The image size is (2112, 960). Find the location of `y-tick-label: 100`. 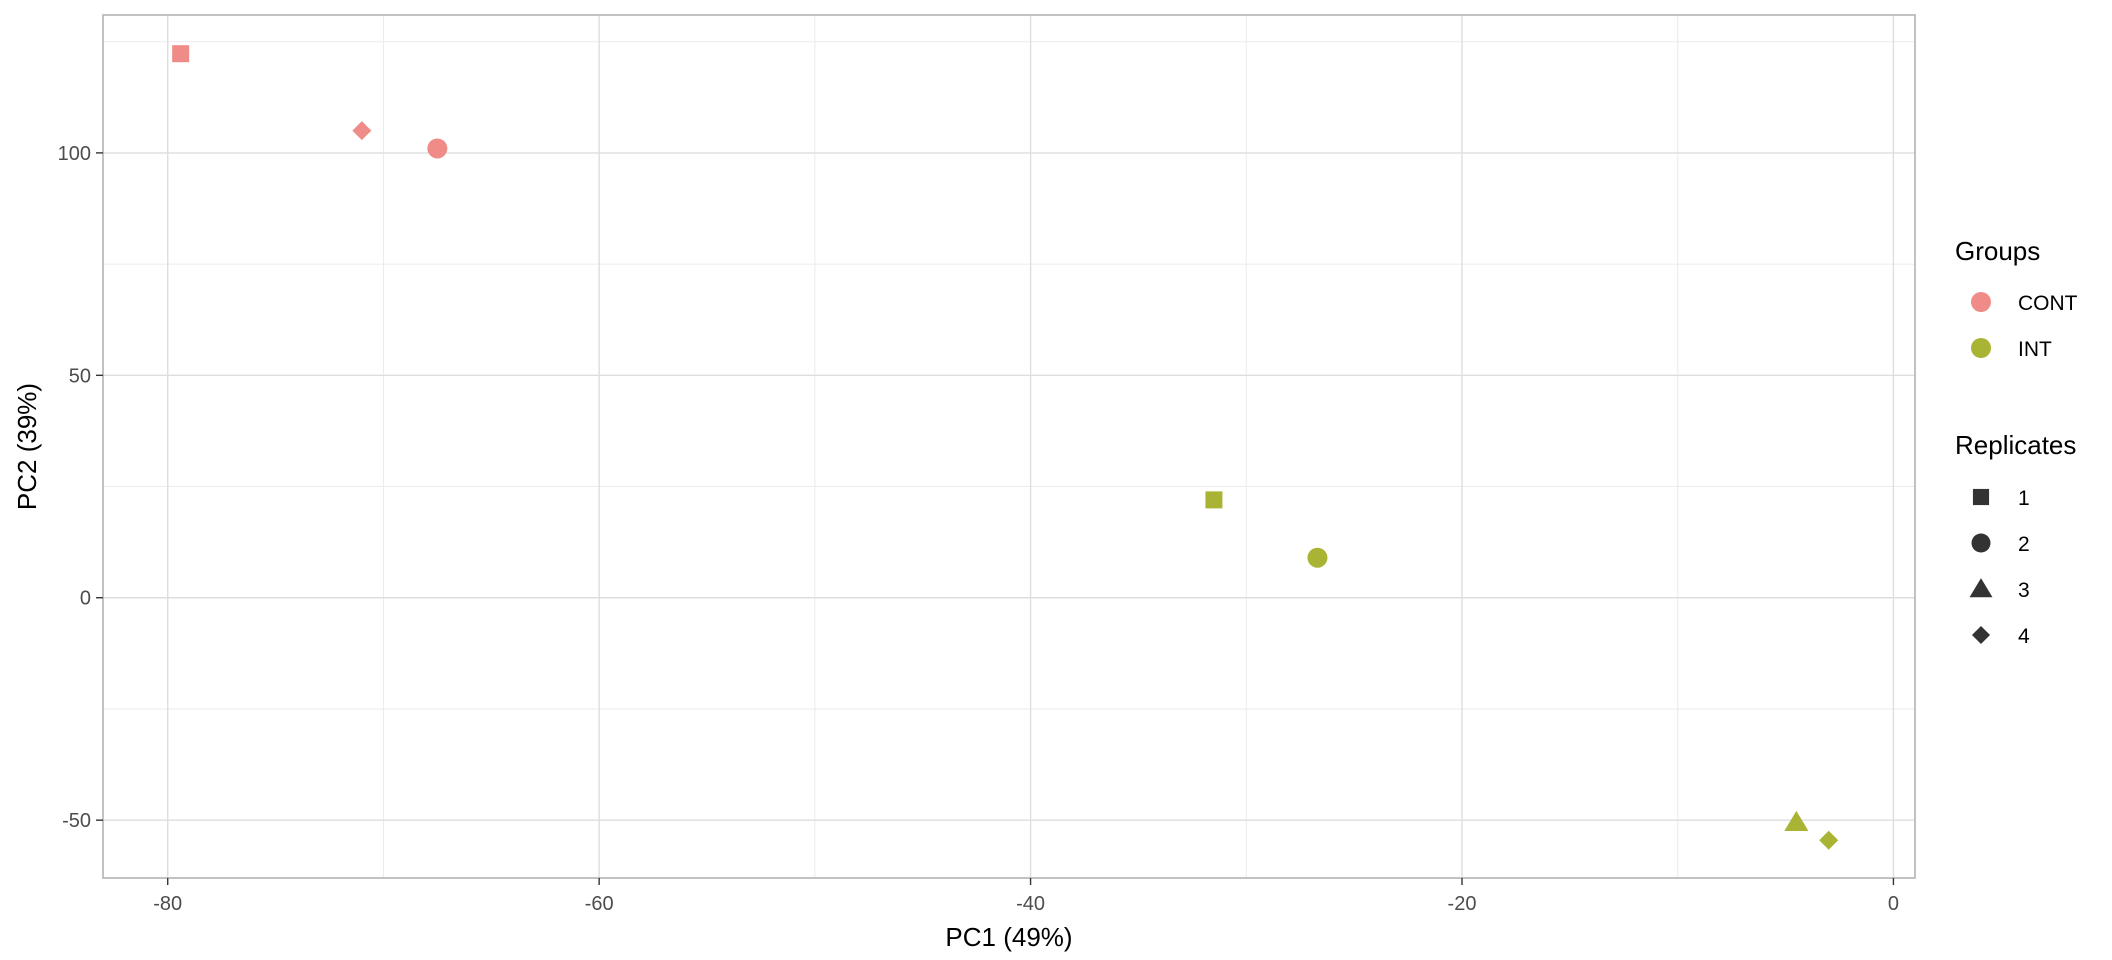

y-tick-label: 100 is located at coordinates (74, 154).